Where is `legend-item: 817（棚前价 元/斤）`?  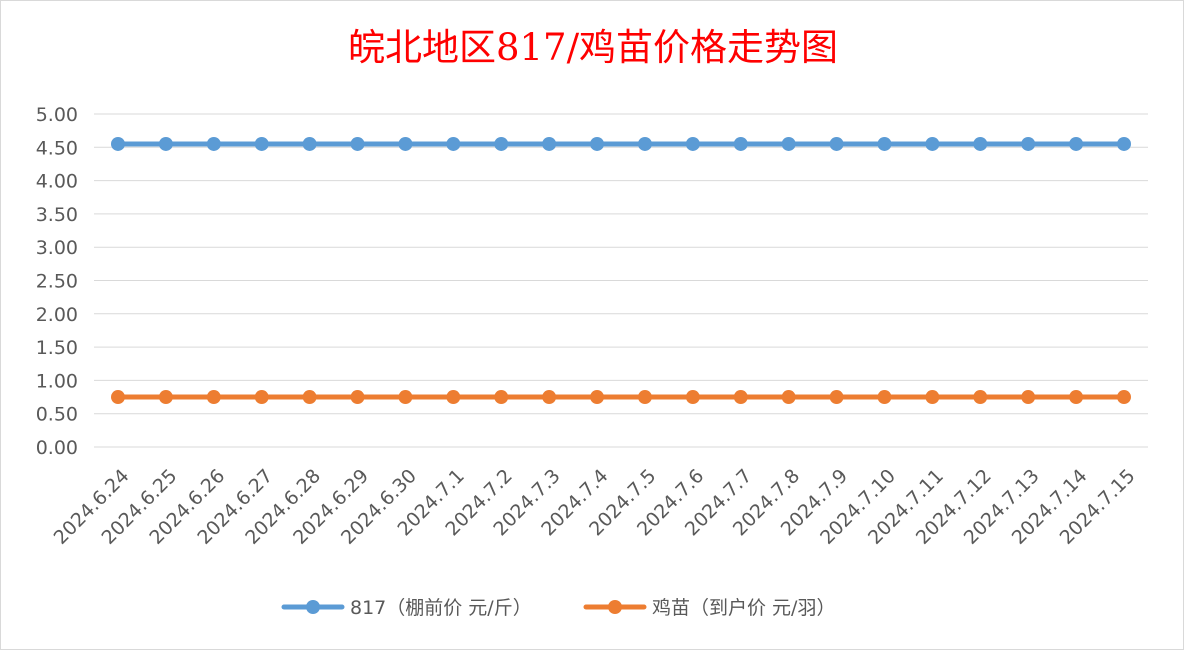
legend-item: 817（棚前价 元/斤） is located at coordinates (406, 608).